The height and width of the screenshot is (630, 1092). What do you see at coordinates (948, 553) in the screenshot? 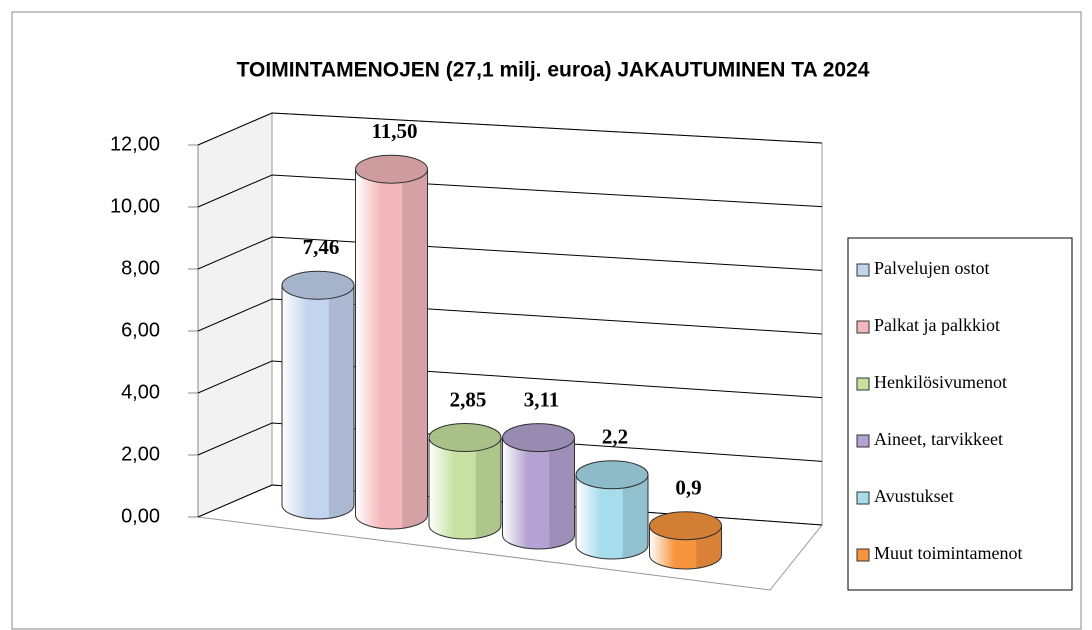
I see `legend-label: Muut toimintamenot` at bounding box center [948, 553].